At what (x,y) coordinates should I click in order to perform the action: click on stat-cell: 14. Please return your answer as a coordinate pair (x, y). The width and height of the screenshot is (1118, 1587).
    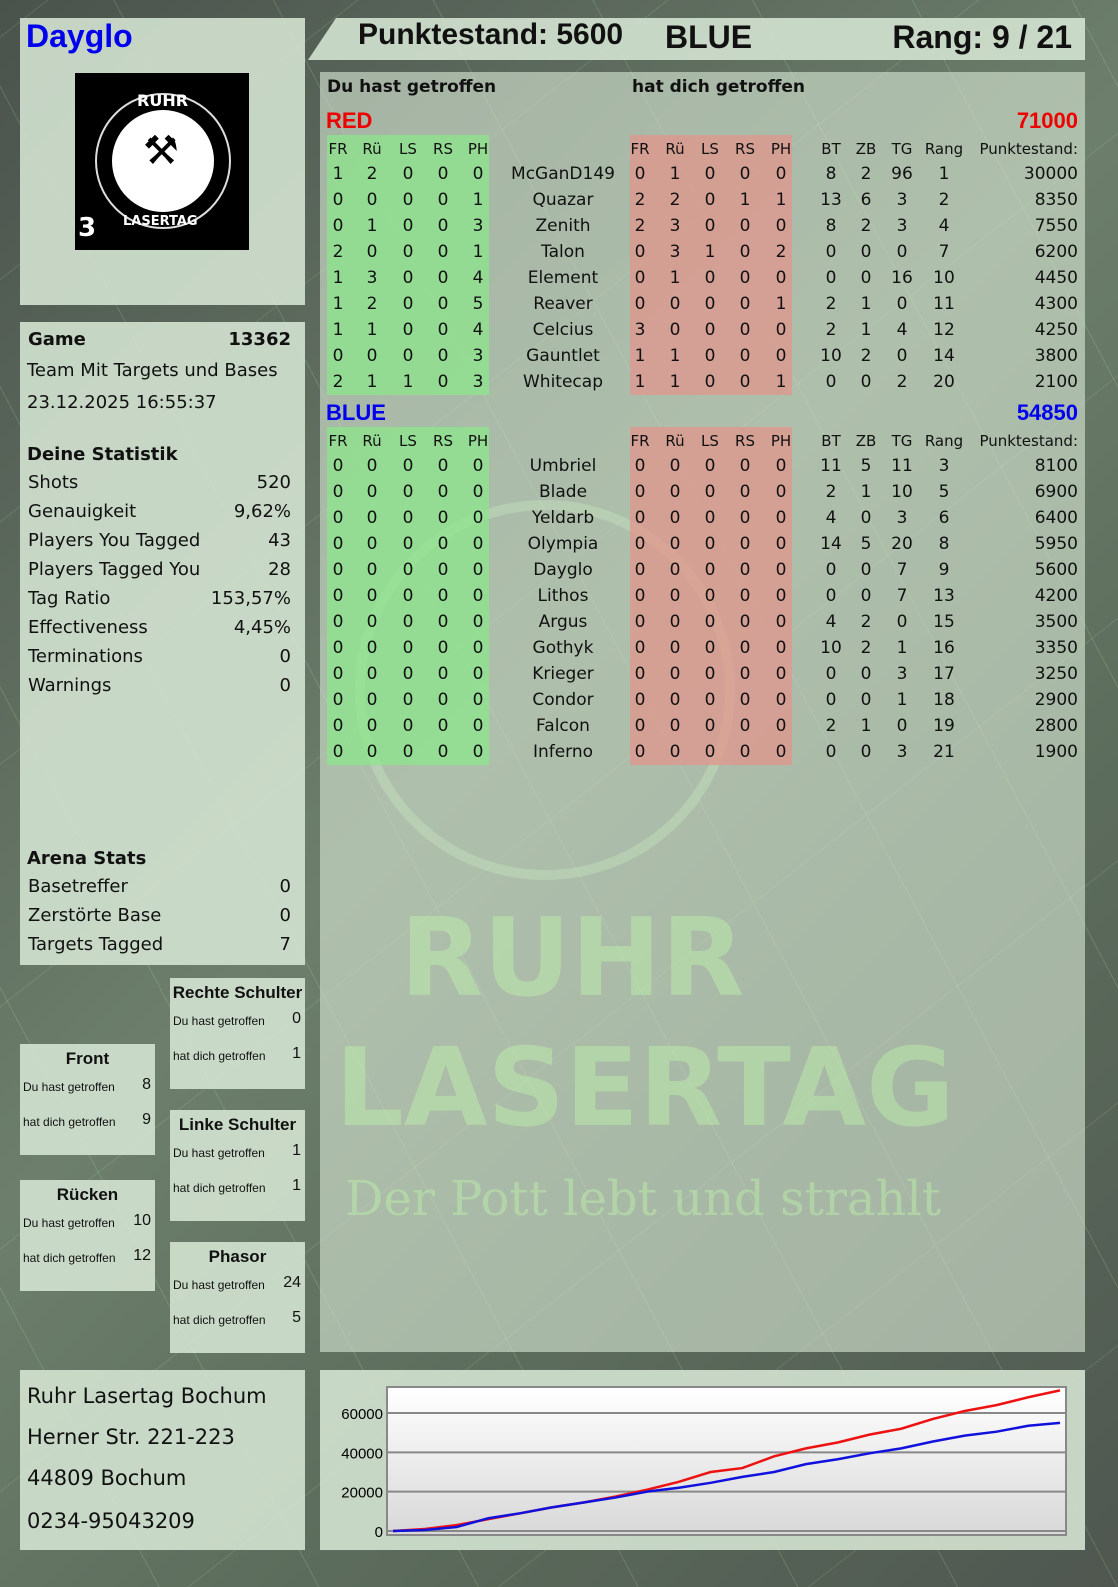
    Looking at the image, I should click on (831, 544).